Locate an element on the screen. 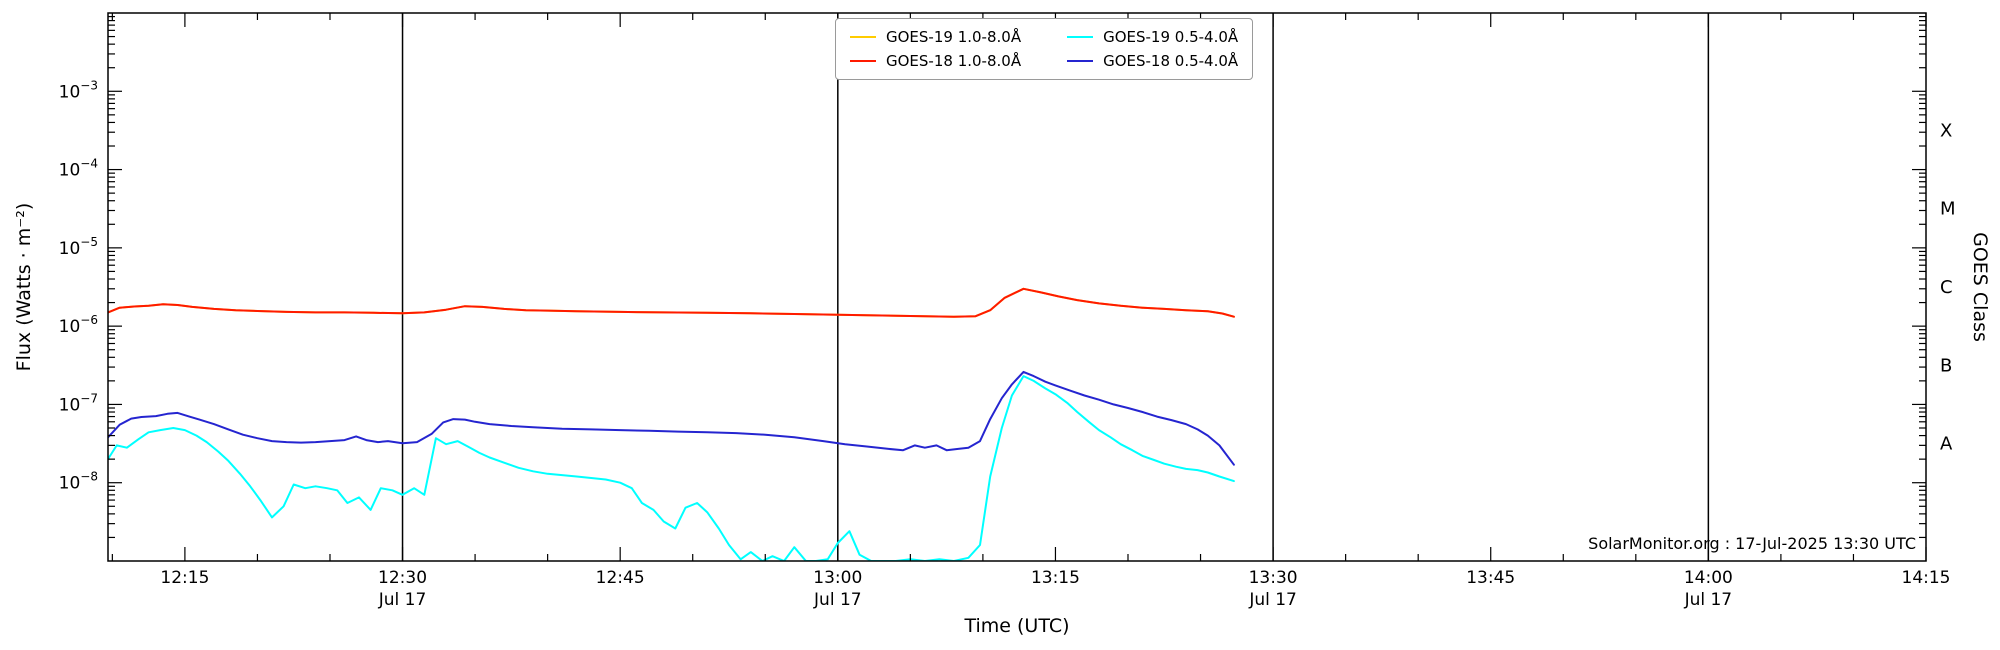 The width and height of the screenshot is (2000, 650). y-tick-label: 10⁻⁴ is located at coordinates (78, 169).